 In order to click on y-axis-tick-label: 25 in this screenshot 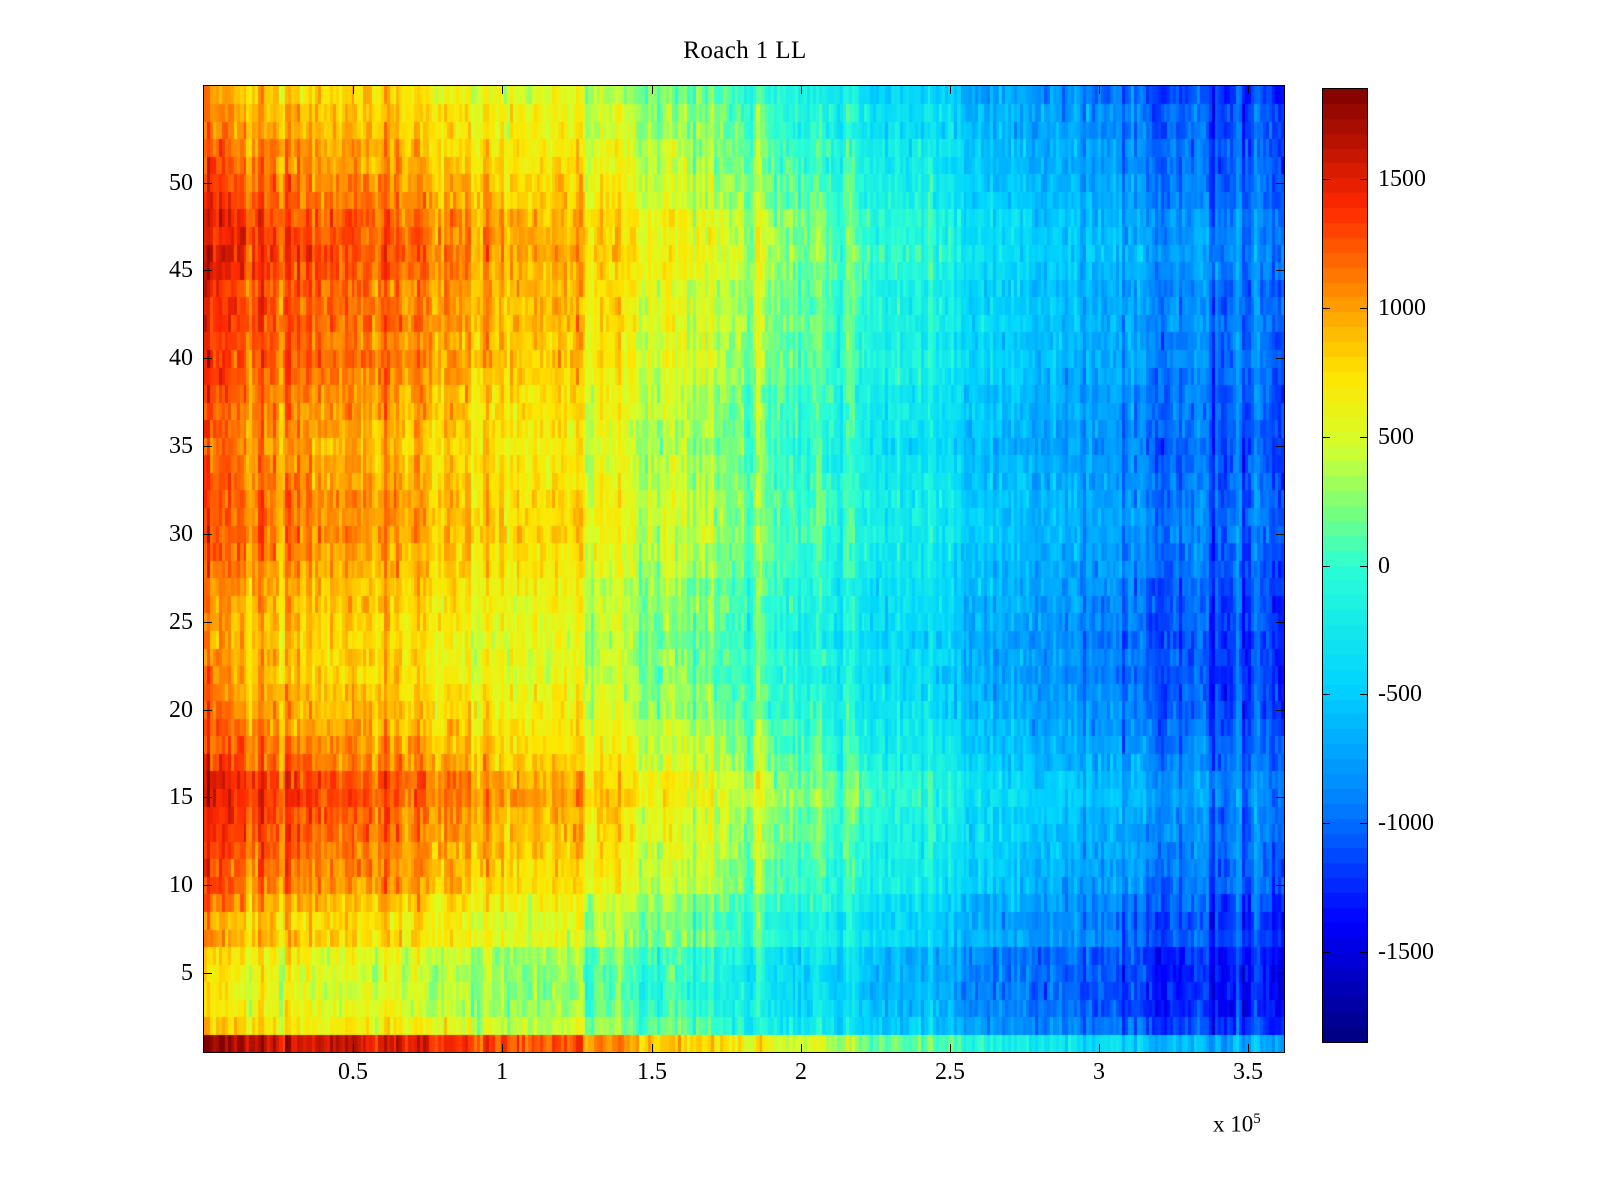, I will do `click(181, 622)`.